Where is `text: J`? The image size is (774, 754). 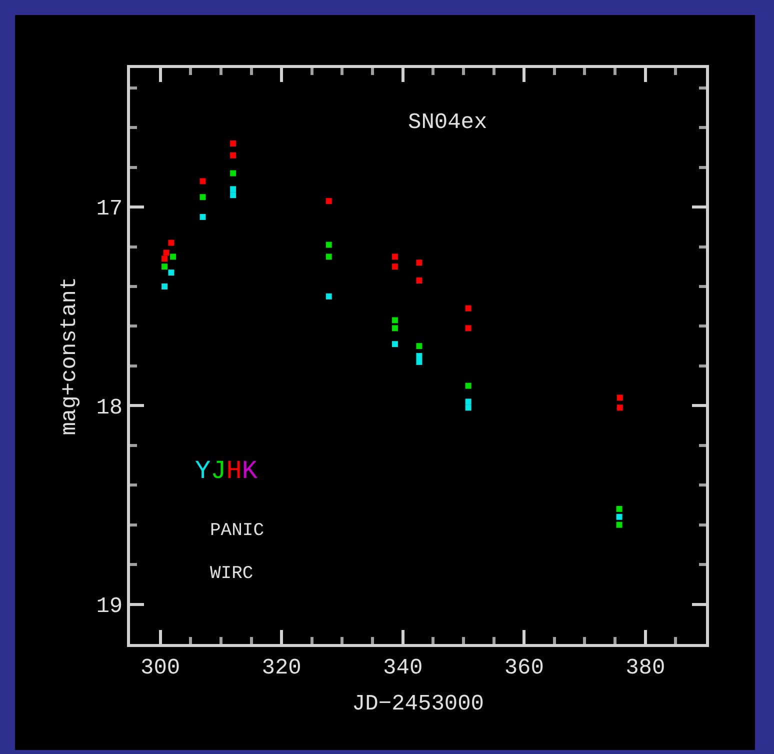
text: J is located at coordinates (218, 471).